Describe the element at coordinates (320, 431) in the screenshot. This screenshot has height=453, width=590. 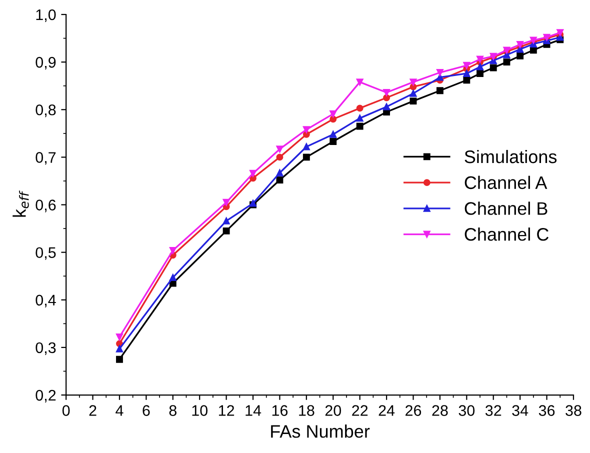
I see `x-axis-title: FAs Number` at that location.